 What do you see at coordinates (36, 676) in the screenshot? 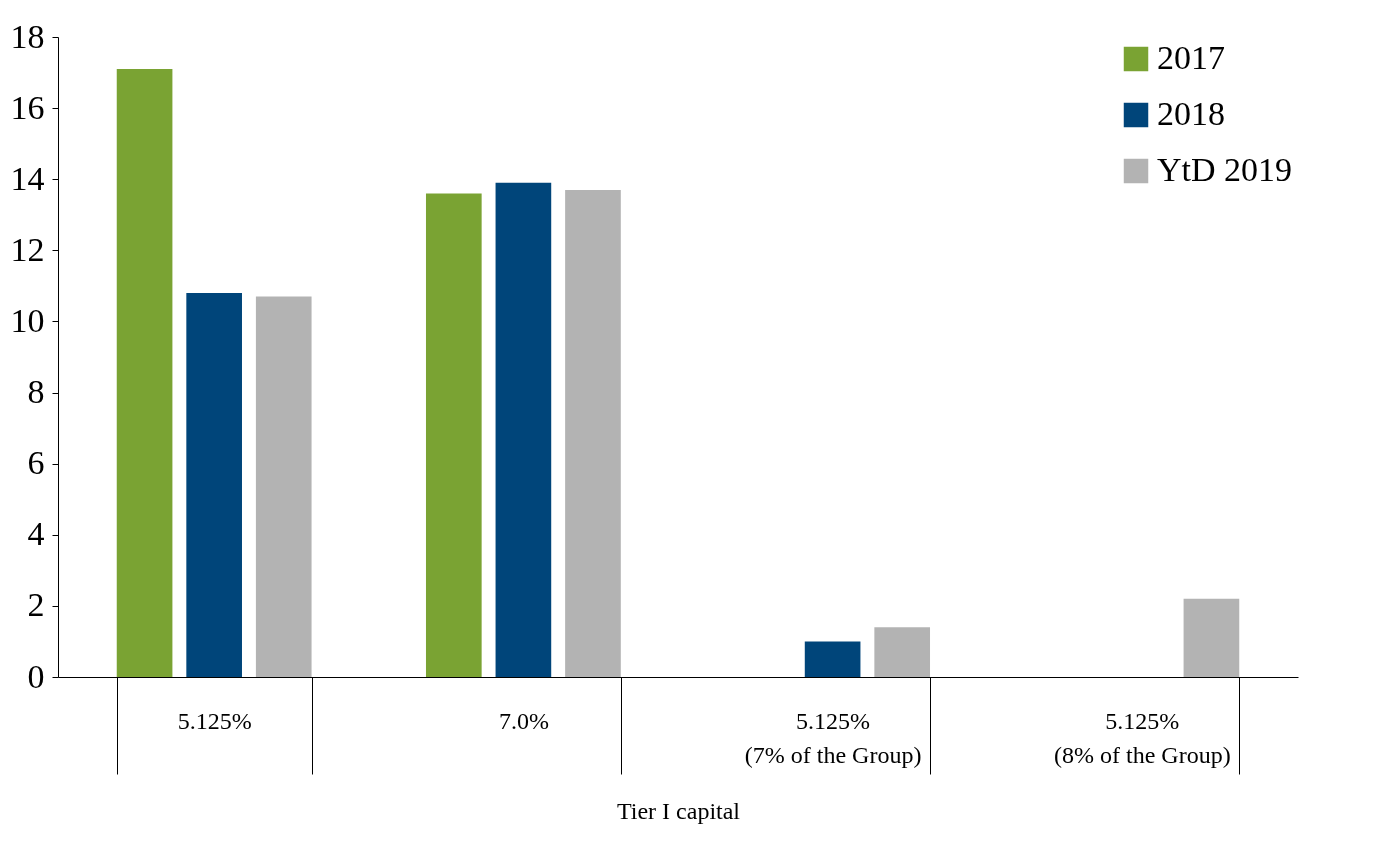
I see `y-tick-label: 0` at bounding box center [36, 676].